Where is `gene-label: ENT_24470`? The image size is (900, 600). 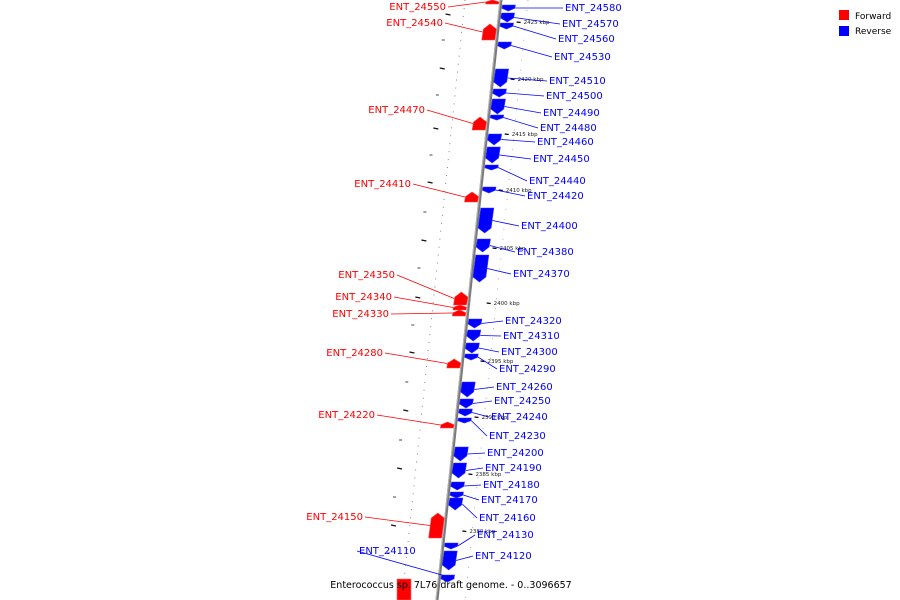
gene-label: ENT_24470 is located at coordinates (396, 110).